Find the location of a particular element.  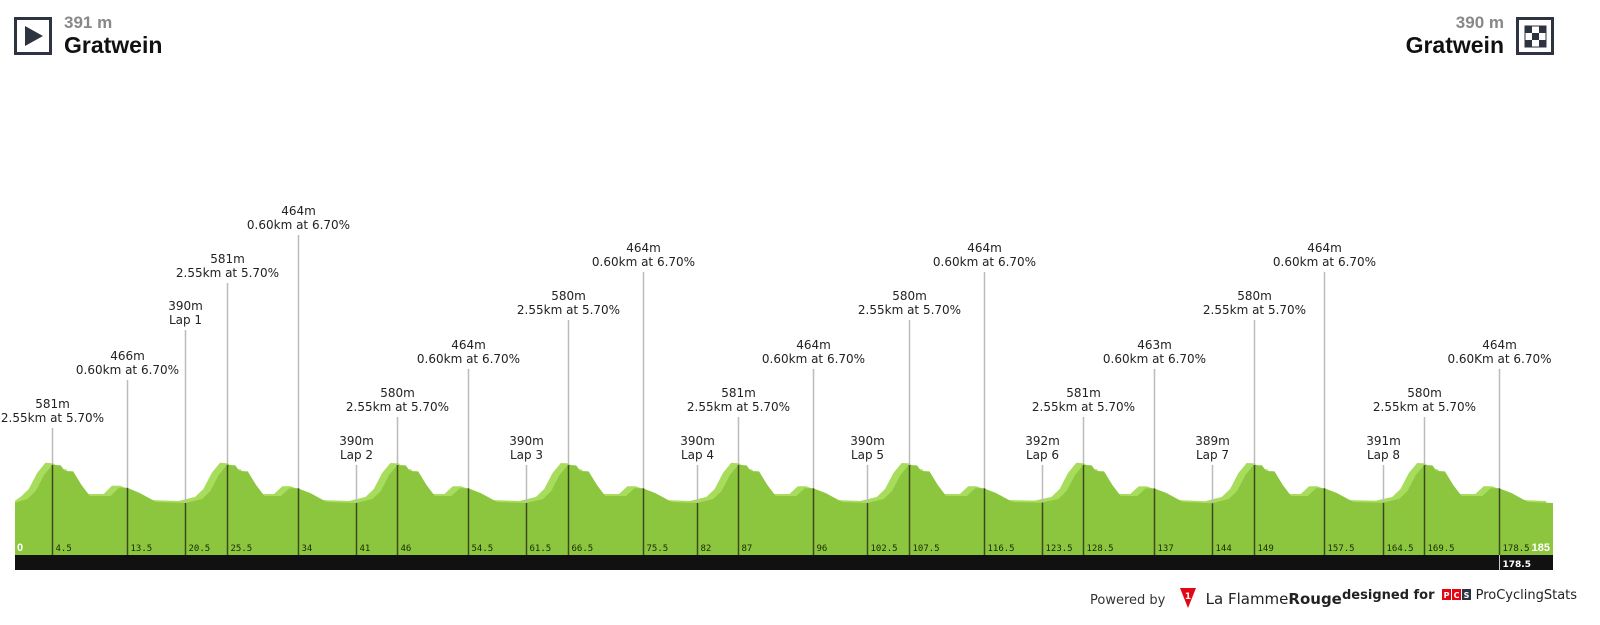

marker-detail-label: Lap 1 is located at coordinates (185, 320).